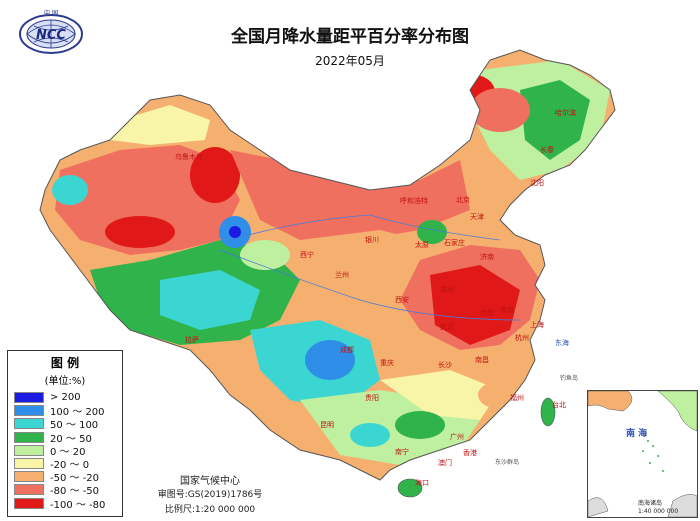 The width and height of the screenshot is (700, 521). Describe the element at coordinates (307, 255) in the screenshot. I see `city-label: 西宁` at that location.